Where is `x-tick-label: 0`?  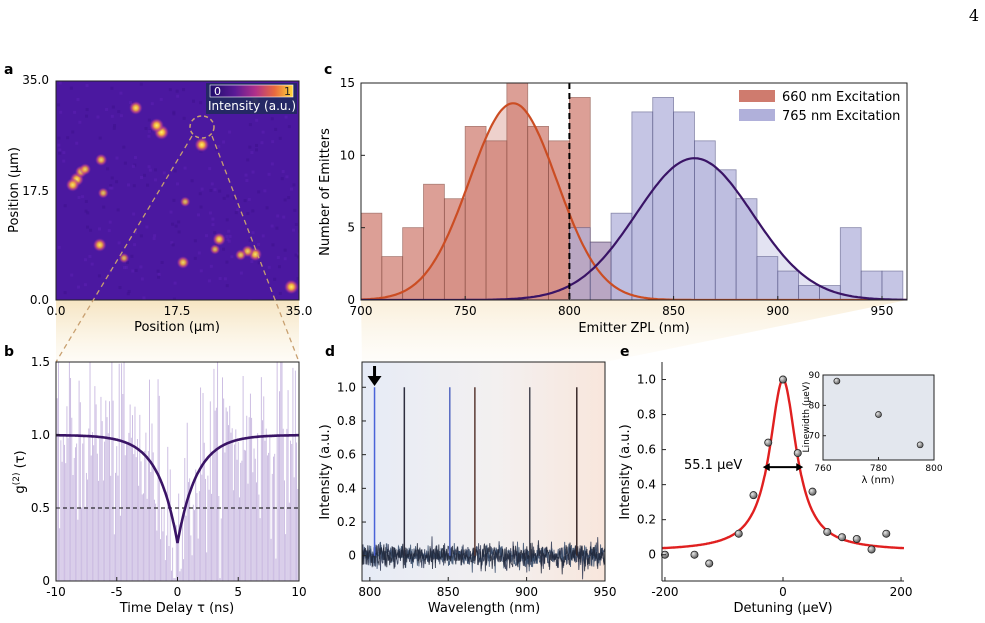 x-tick-label: 0 is located at coordinates (178, 592).